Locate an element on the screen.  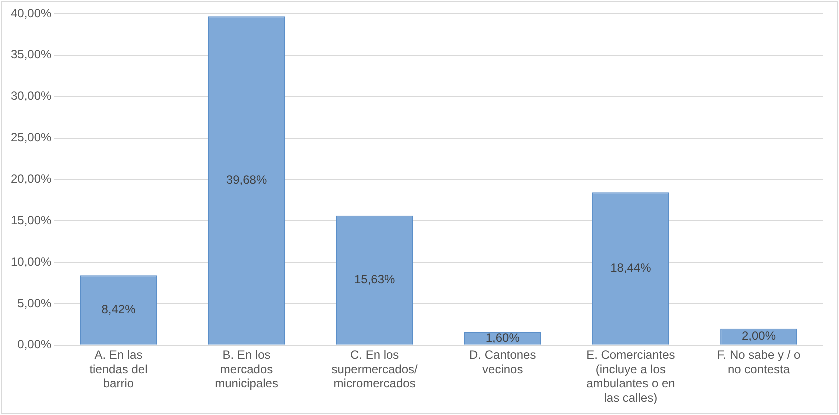
data-label: 1,60% is located at coordinates (503, 337).